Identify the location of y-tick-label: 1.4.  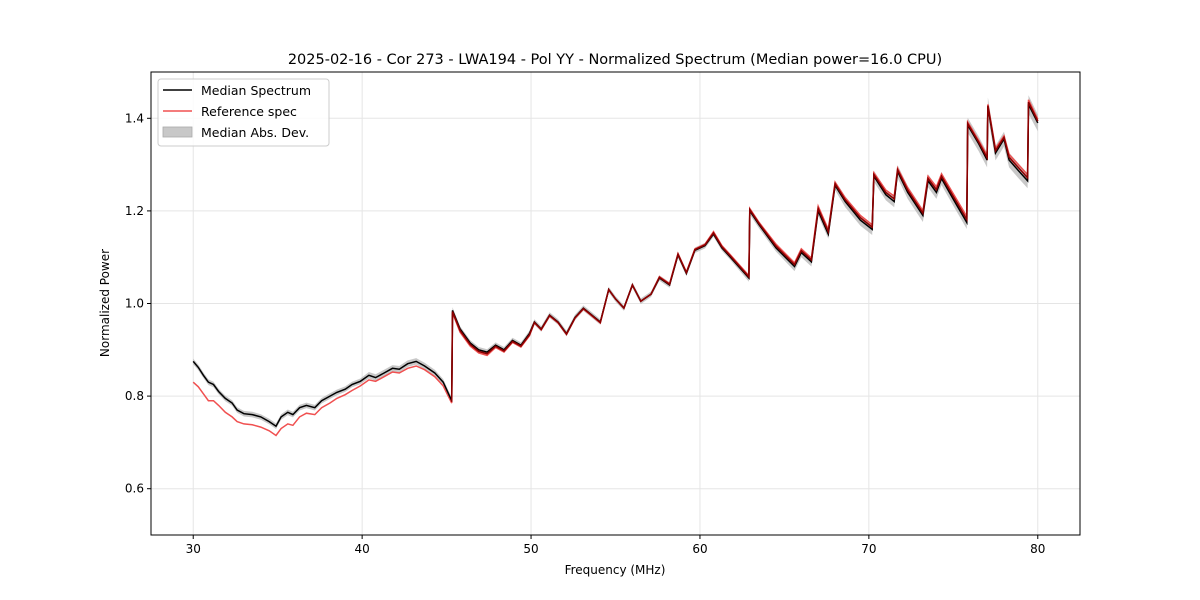
(134, 118).